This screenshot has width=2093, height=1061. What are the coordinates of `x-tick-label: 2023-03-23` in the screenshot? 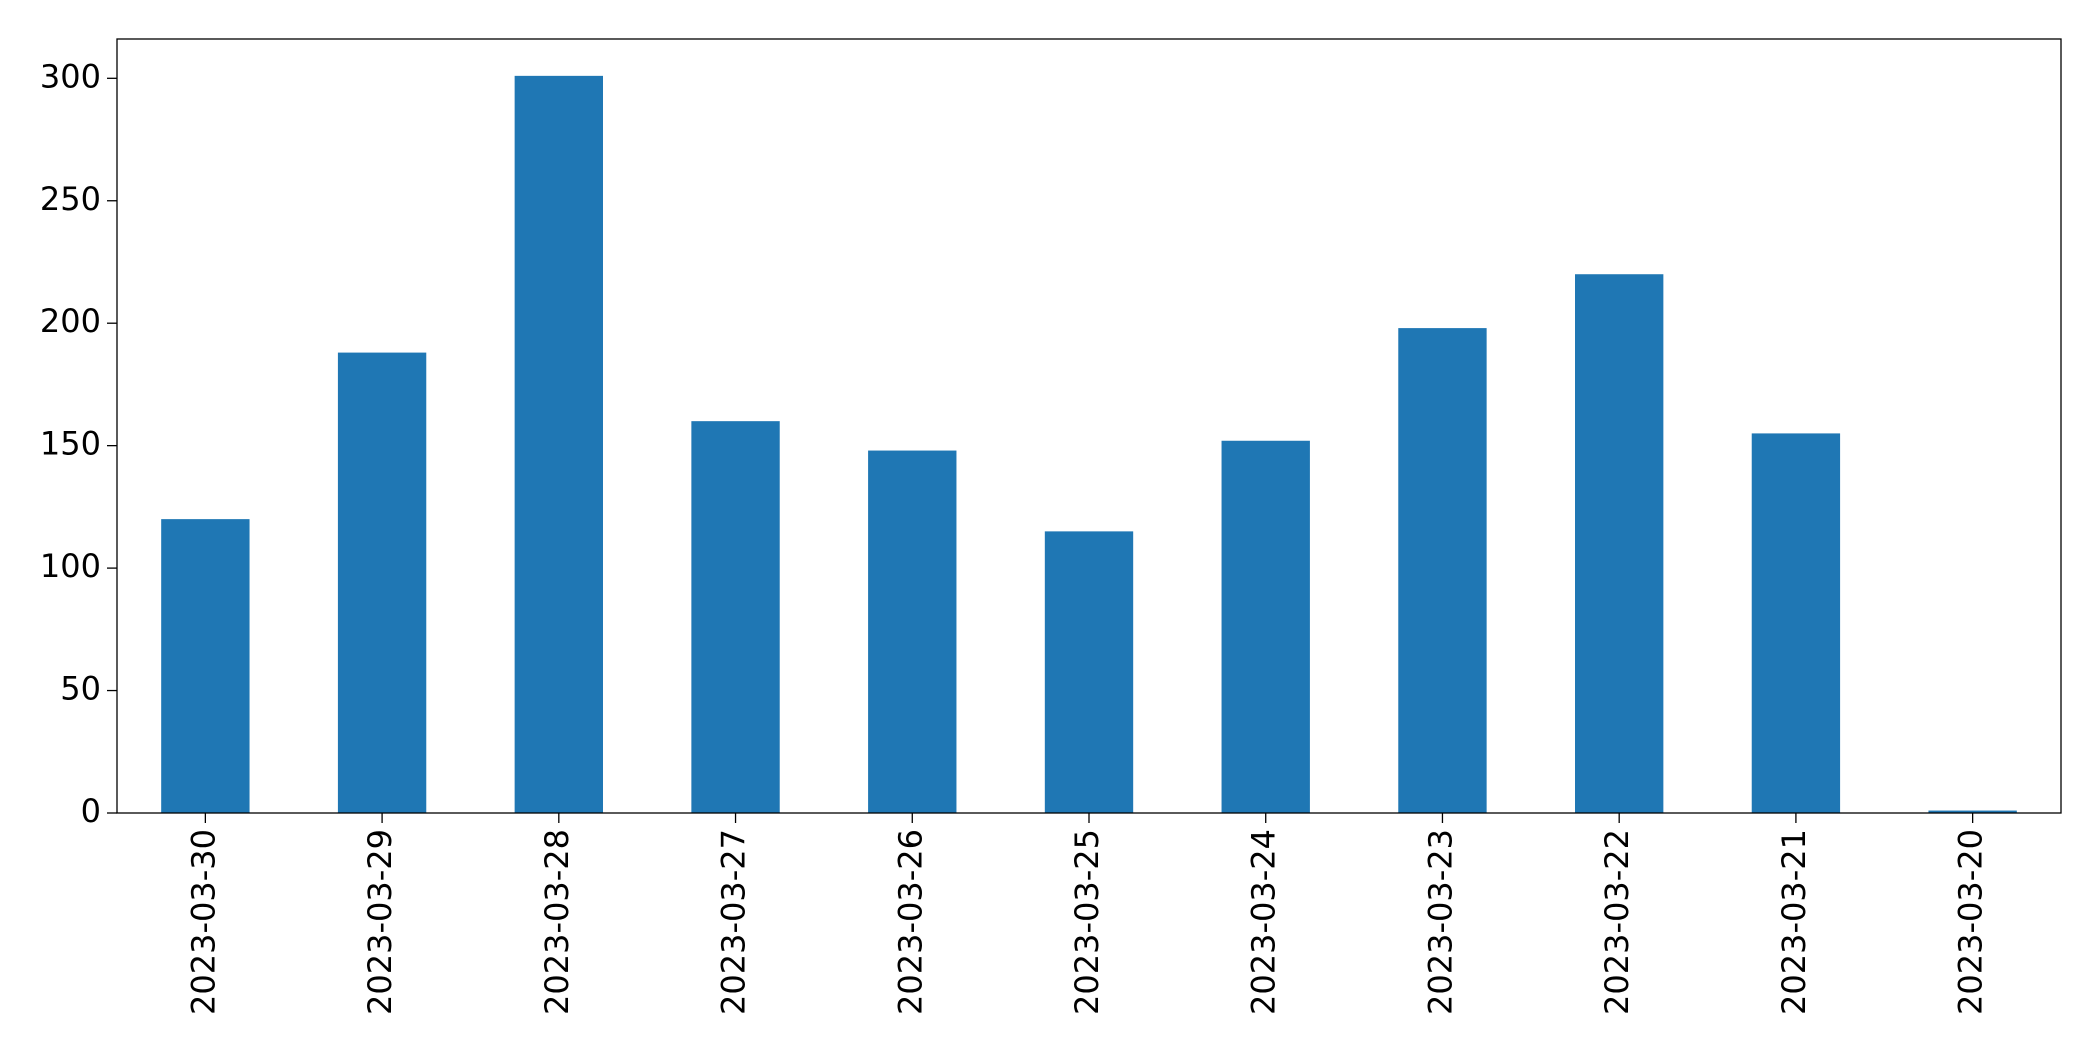 It's located at (1440, 922).